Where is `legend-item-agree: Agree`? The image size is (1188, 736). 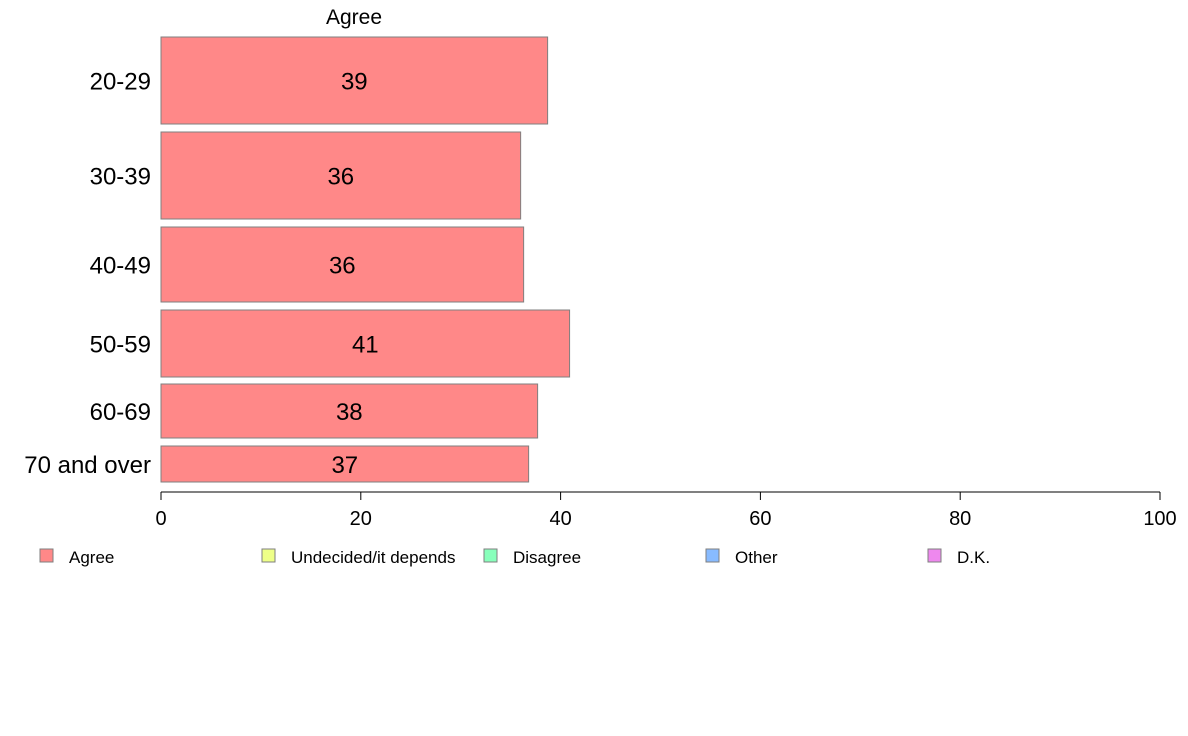
legend-item-agree: Agree is located at coordinates (76, 557).